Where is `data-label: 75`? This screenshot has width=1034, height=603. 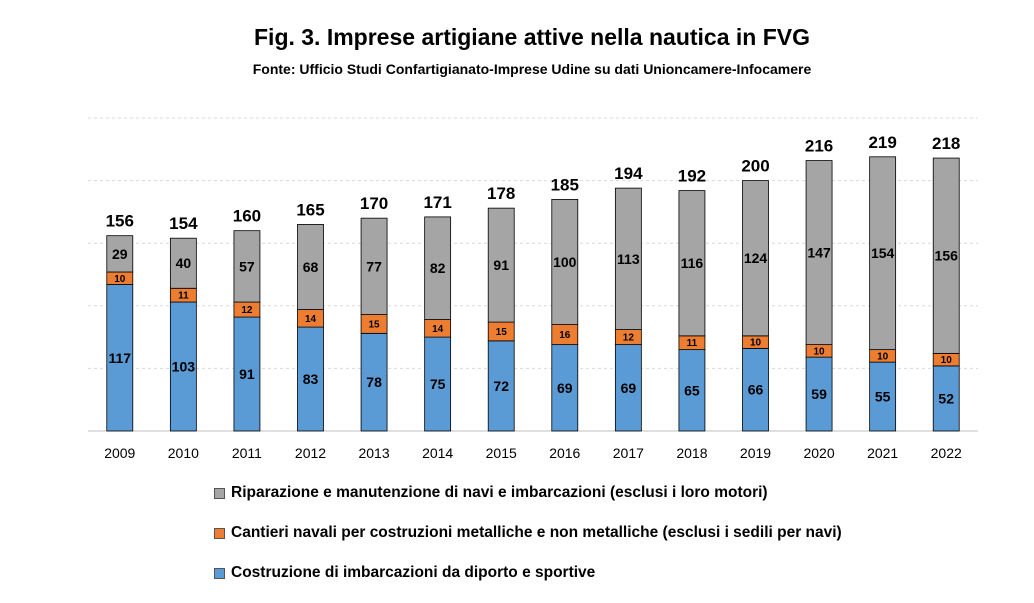
data-label: 75 is located at coordinates (438, 384).